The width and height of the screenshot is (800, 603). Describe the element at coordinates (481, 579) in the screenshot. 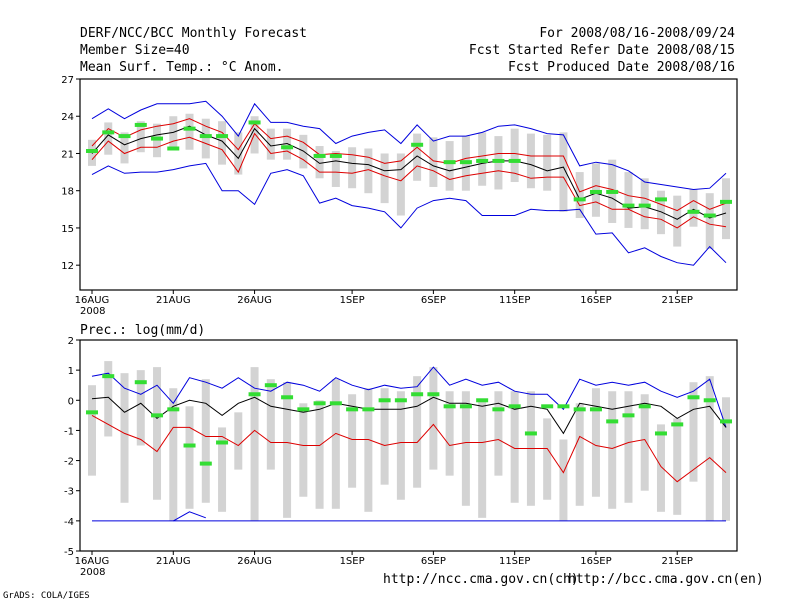

I see `url-chinese-link: http://ncc.cma.gov.cn(ch)` at that location.